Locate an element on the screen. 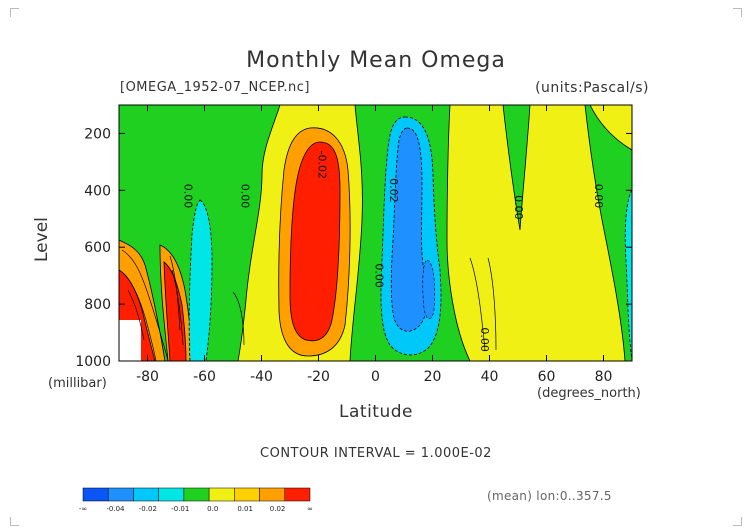 Image resolution: width=752 pixels, height=532 pixels. y-tick-label: 800 is located at coordinates (97, 305).